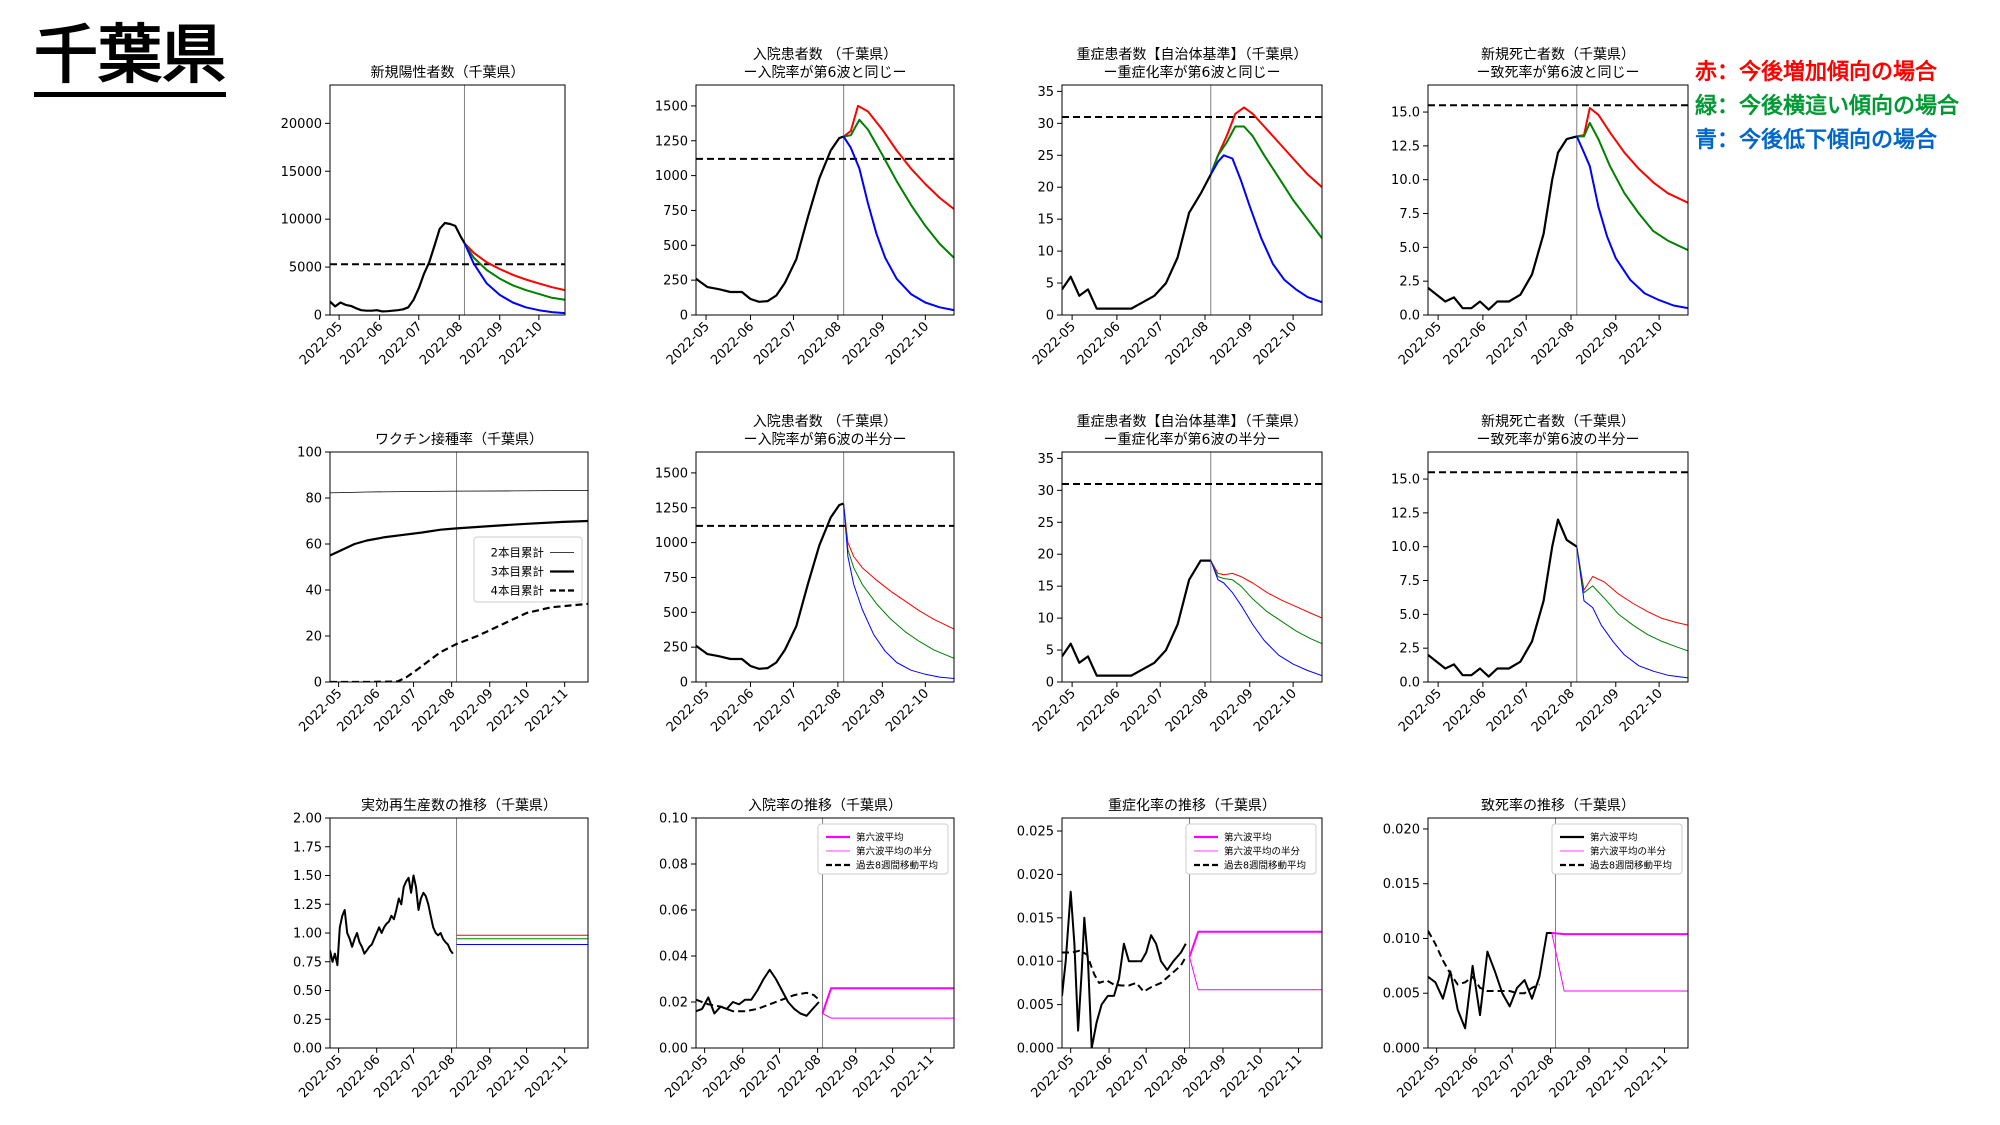  What do you see at coordinates (305, 268) in the screenshot?
I see `y-tick-label: 5000` at bounding box center [305, 268].